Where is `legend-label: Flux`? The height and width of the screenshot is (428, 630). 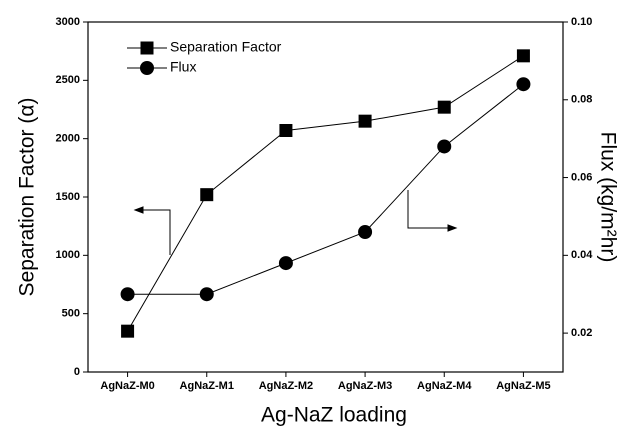 legend-label: Flux is located at coordinates (183, 67).